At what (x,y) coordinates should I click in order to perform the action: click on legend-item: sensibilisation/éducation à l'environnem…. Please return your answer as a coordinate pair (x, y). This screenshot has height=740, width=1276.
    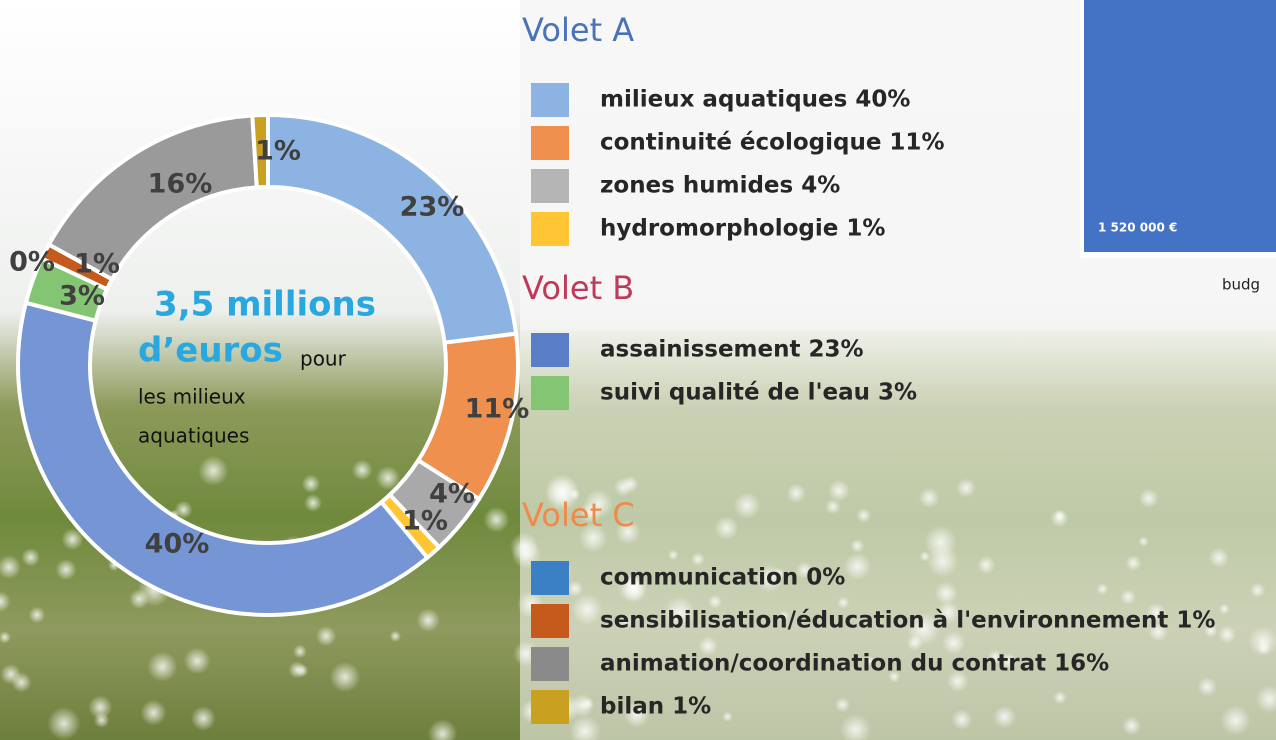
    Looking at the image, I should click on (907, 621).